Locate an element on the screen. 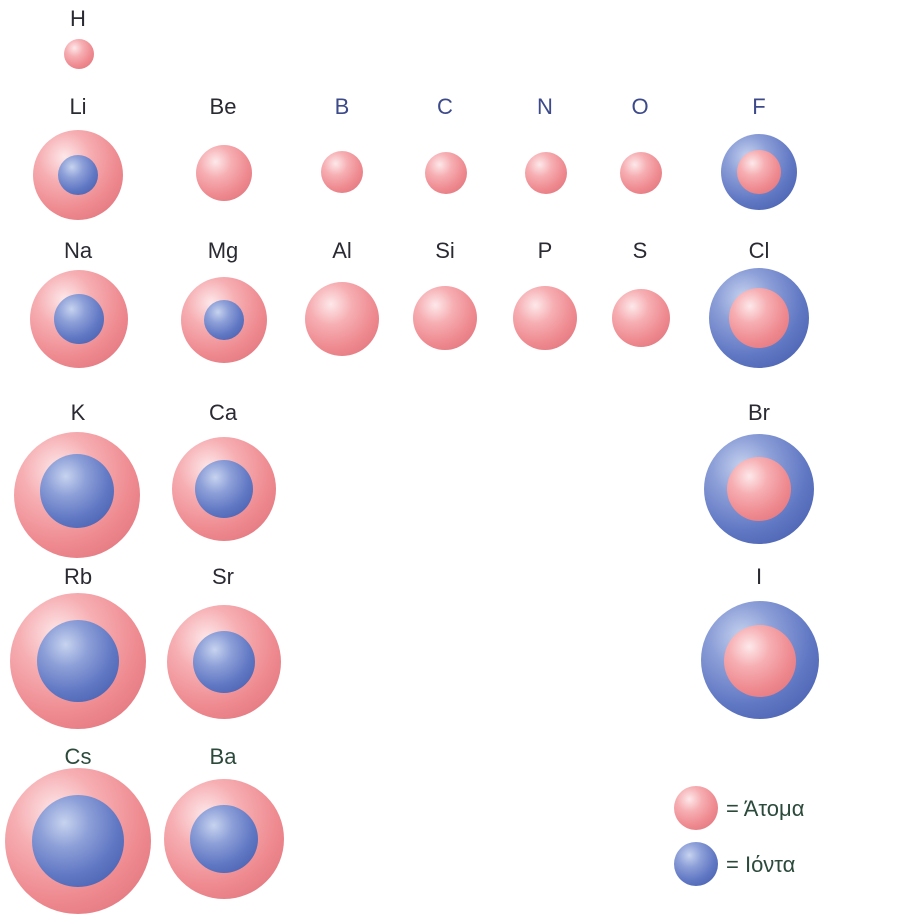 The width and height of the screenshot is (910, 915). label-br: Br is located at coordinates (759, 412).